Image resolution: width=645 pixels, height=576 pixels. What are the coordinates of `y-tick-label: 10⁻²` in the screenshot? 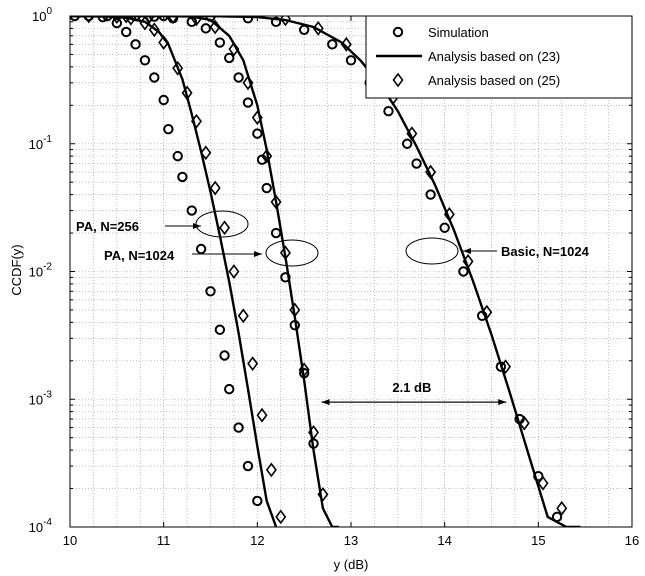 It's located at (41, 271).